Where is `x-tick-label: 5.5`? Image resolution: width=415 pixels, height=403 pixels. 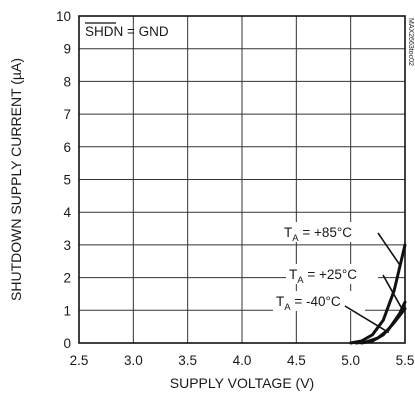
x-tick-label: 5.5 is located at coordinates (405, 360).